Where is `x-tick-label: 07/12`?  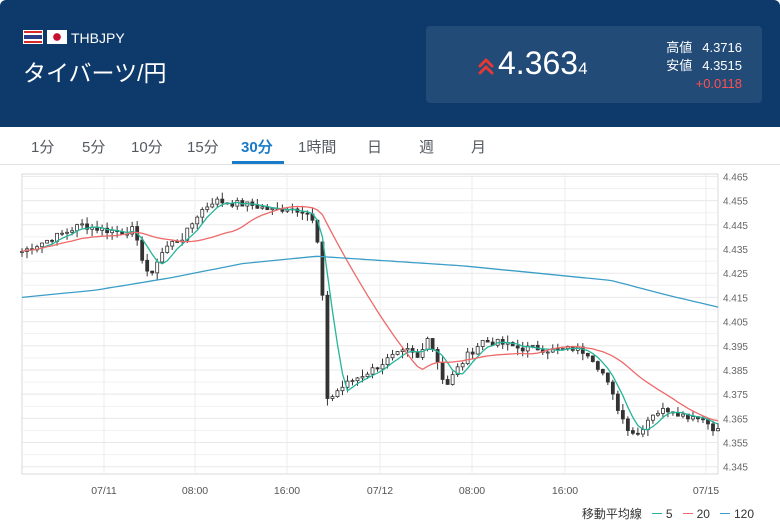
x-tick-label: 07/12 is located at coordinates (380, 491).